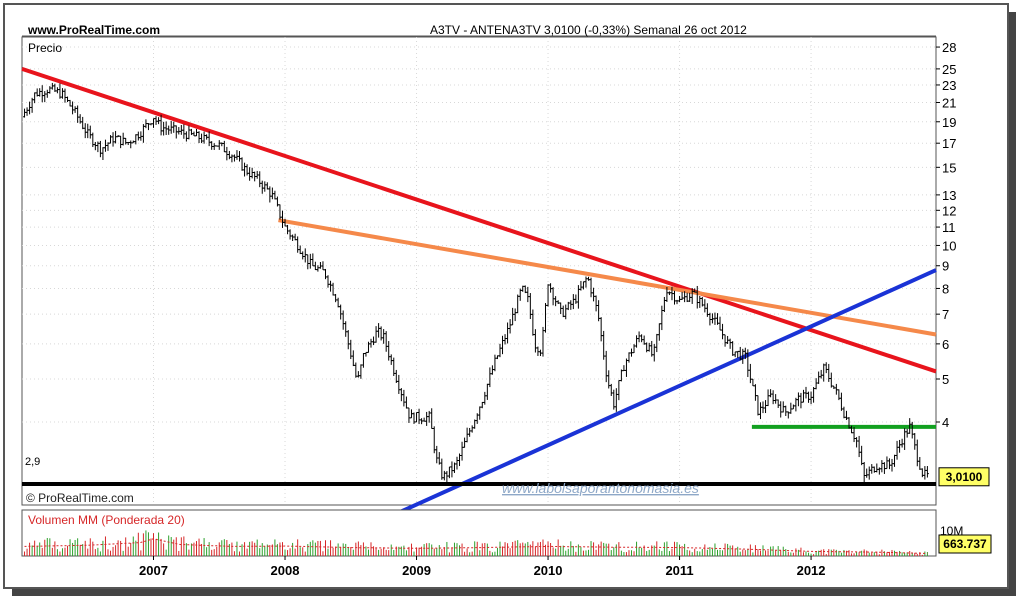 This screenshot has width=1020, height=600. I want to click on last-price-tag: 3,0100, so click(964, 477).